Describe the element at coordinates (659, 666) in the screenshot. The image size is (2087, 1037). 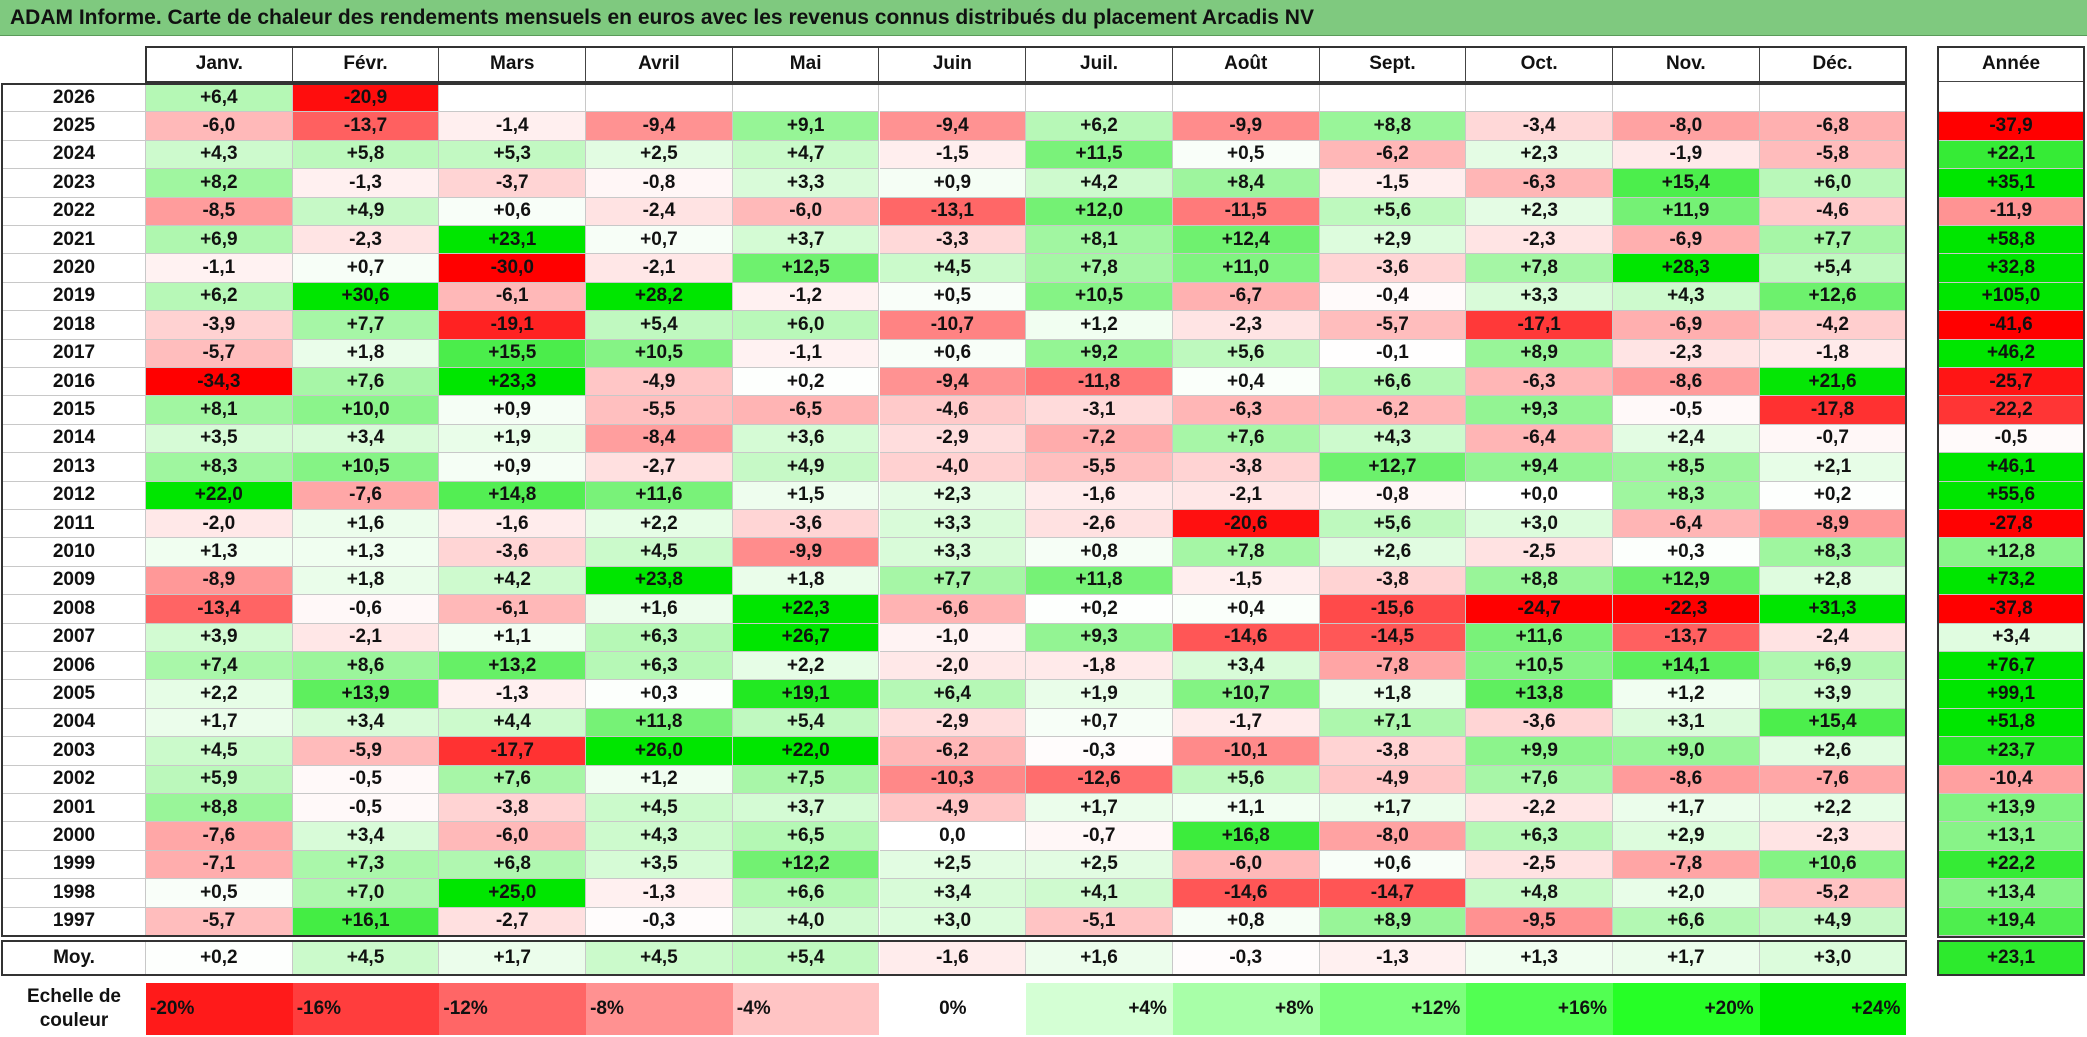
I see `heat-cell: +6,3` at that location.